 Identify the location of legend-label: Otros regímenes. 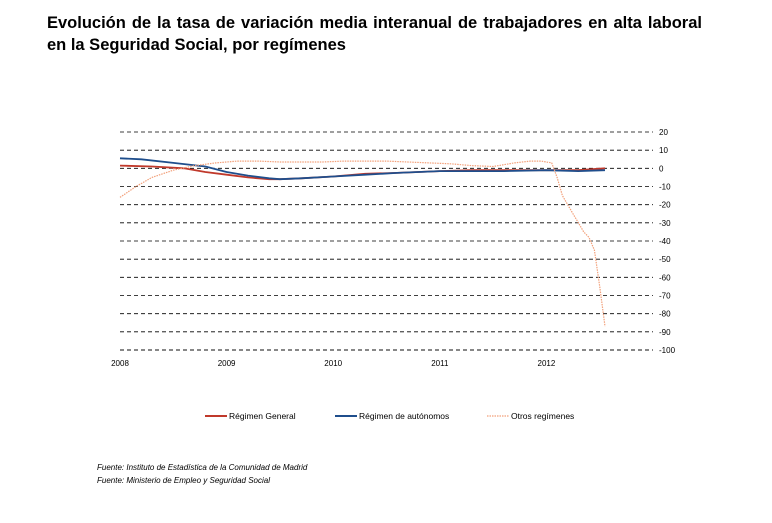
(542, 416).